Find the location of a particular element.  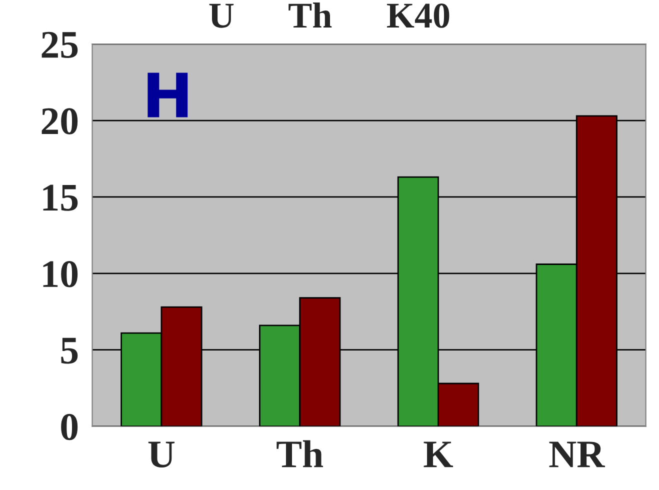

y-tick-label: 20 is located at coordinates (60, 121).